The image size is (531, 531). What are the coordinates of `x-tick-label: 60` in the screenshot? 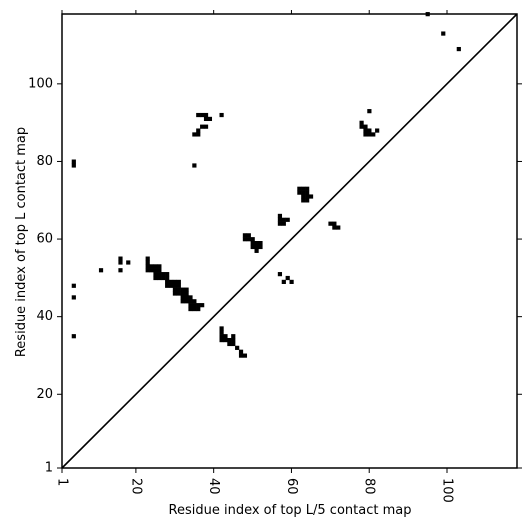 It's located at (291, 486).